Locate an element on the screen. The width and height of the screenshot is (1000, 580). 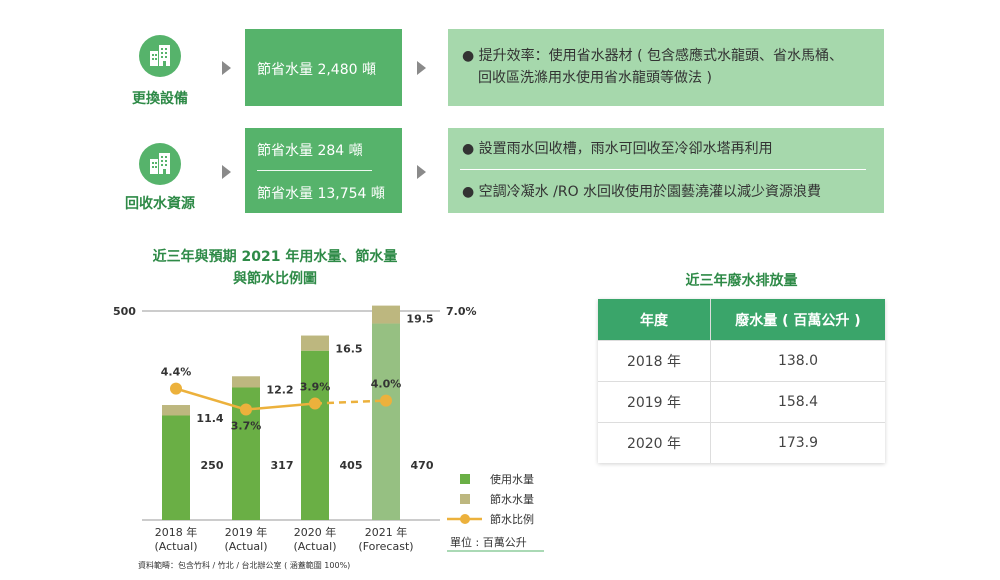
category-label-equipment: 更換設備 is located at coordinates (160, 99).